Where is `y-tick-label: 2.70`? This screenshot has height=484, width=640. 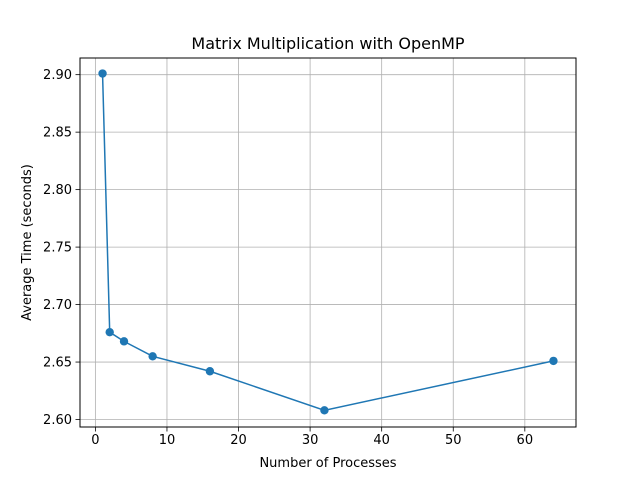 y-tick-label: 2.70 is located at coordinates (57, 305).